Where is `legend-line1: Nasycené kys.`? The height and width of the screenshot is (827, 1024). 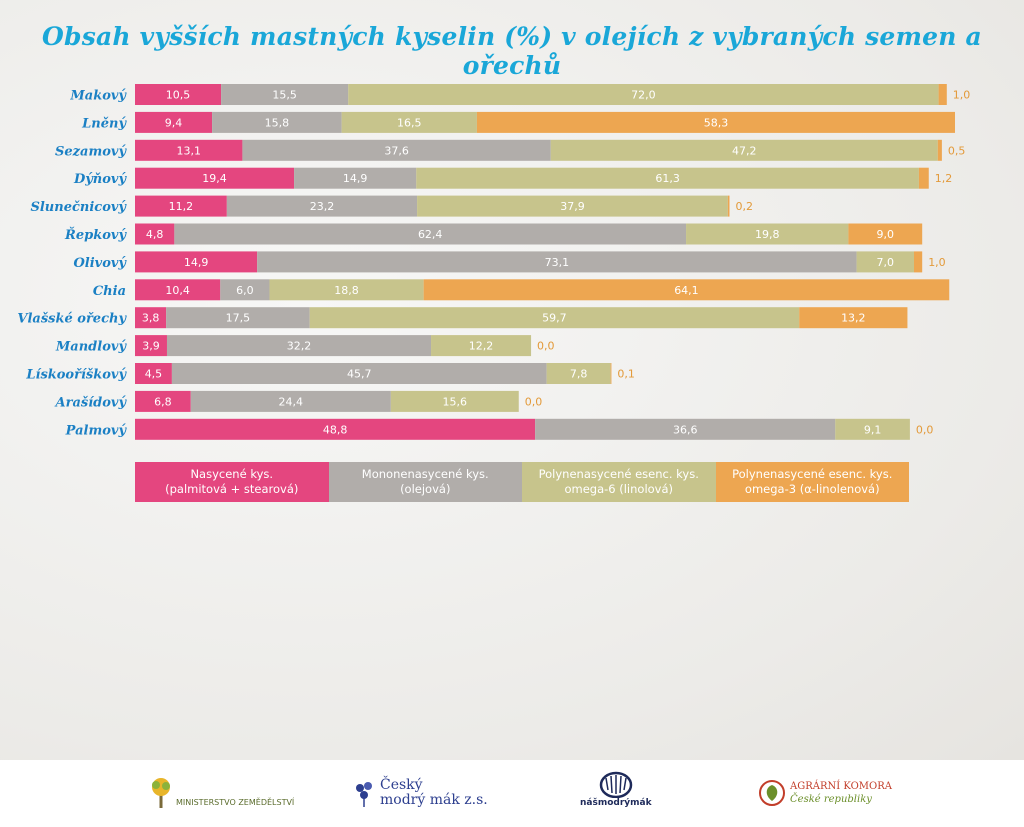
legend-line1: Nasycené kys. is located at coordinates (232, 474).